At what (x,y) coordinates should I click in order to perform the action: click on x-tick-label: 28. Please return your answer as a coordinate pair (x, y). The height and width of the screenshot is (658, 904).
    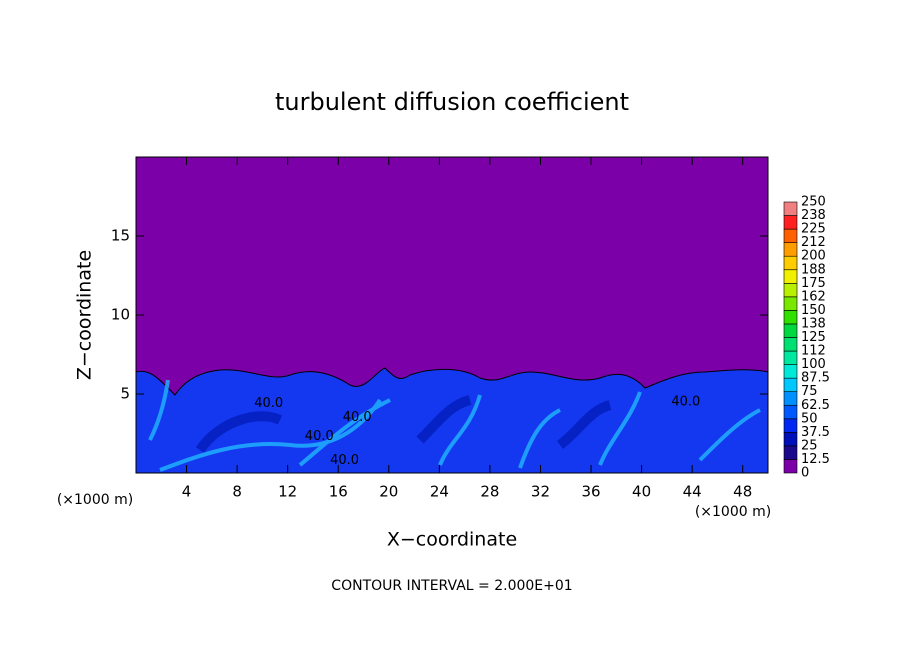
    Looking at the image, I should click on (489, 492).